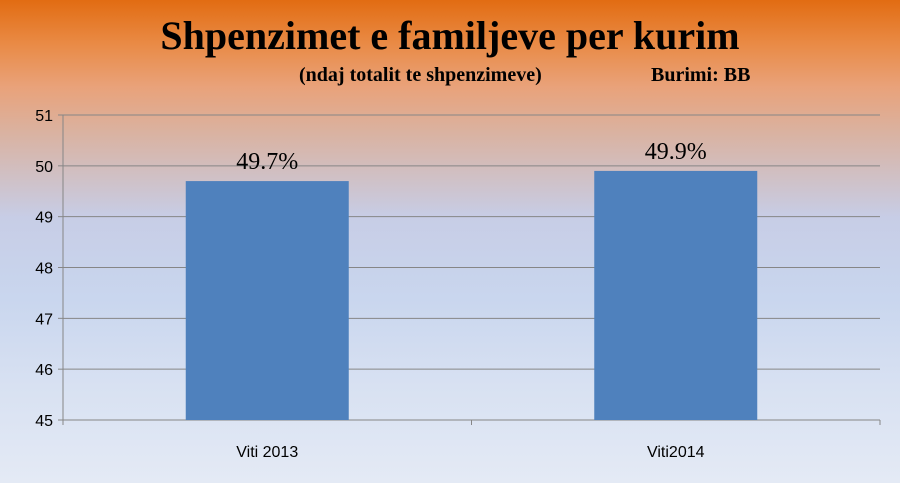  Describe the element at coordinates (701, 75) in the screenshot. I see `chart-source: Burimi: BB` at that location.